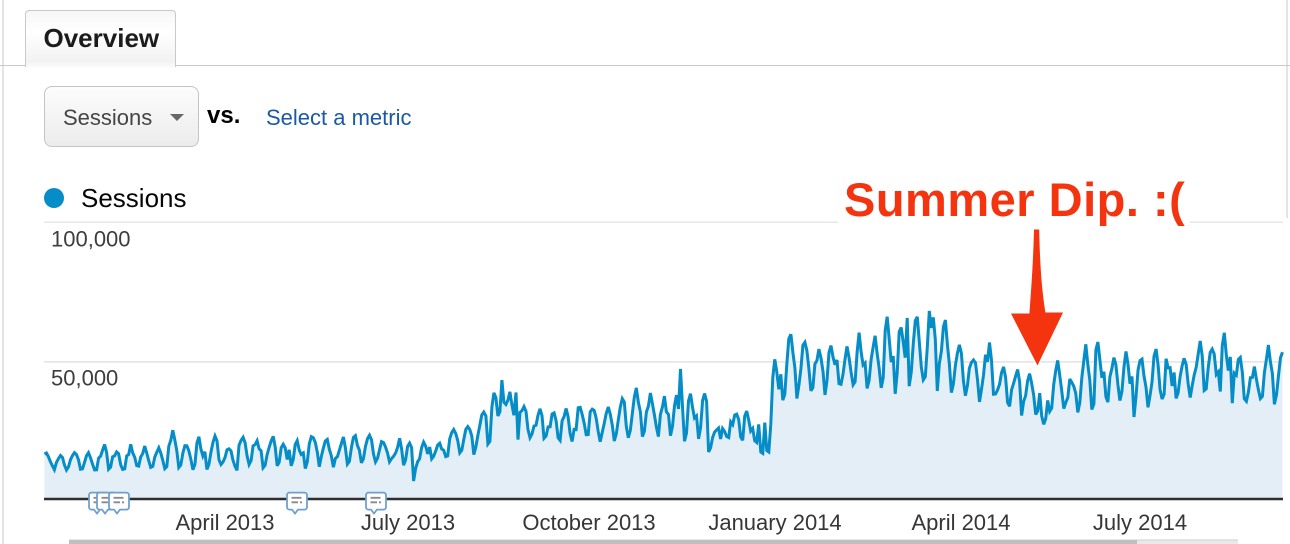 The image size is (1290, 544). I want to click on svg-text: October 2013, so click(588, 522).